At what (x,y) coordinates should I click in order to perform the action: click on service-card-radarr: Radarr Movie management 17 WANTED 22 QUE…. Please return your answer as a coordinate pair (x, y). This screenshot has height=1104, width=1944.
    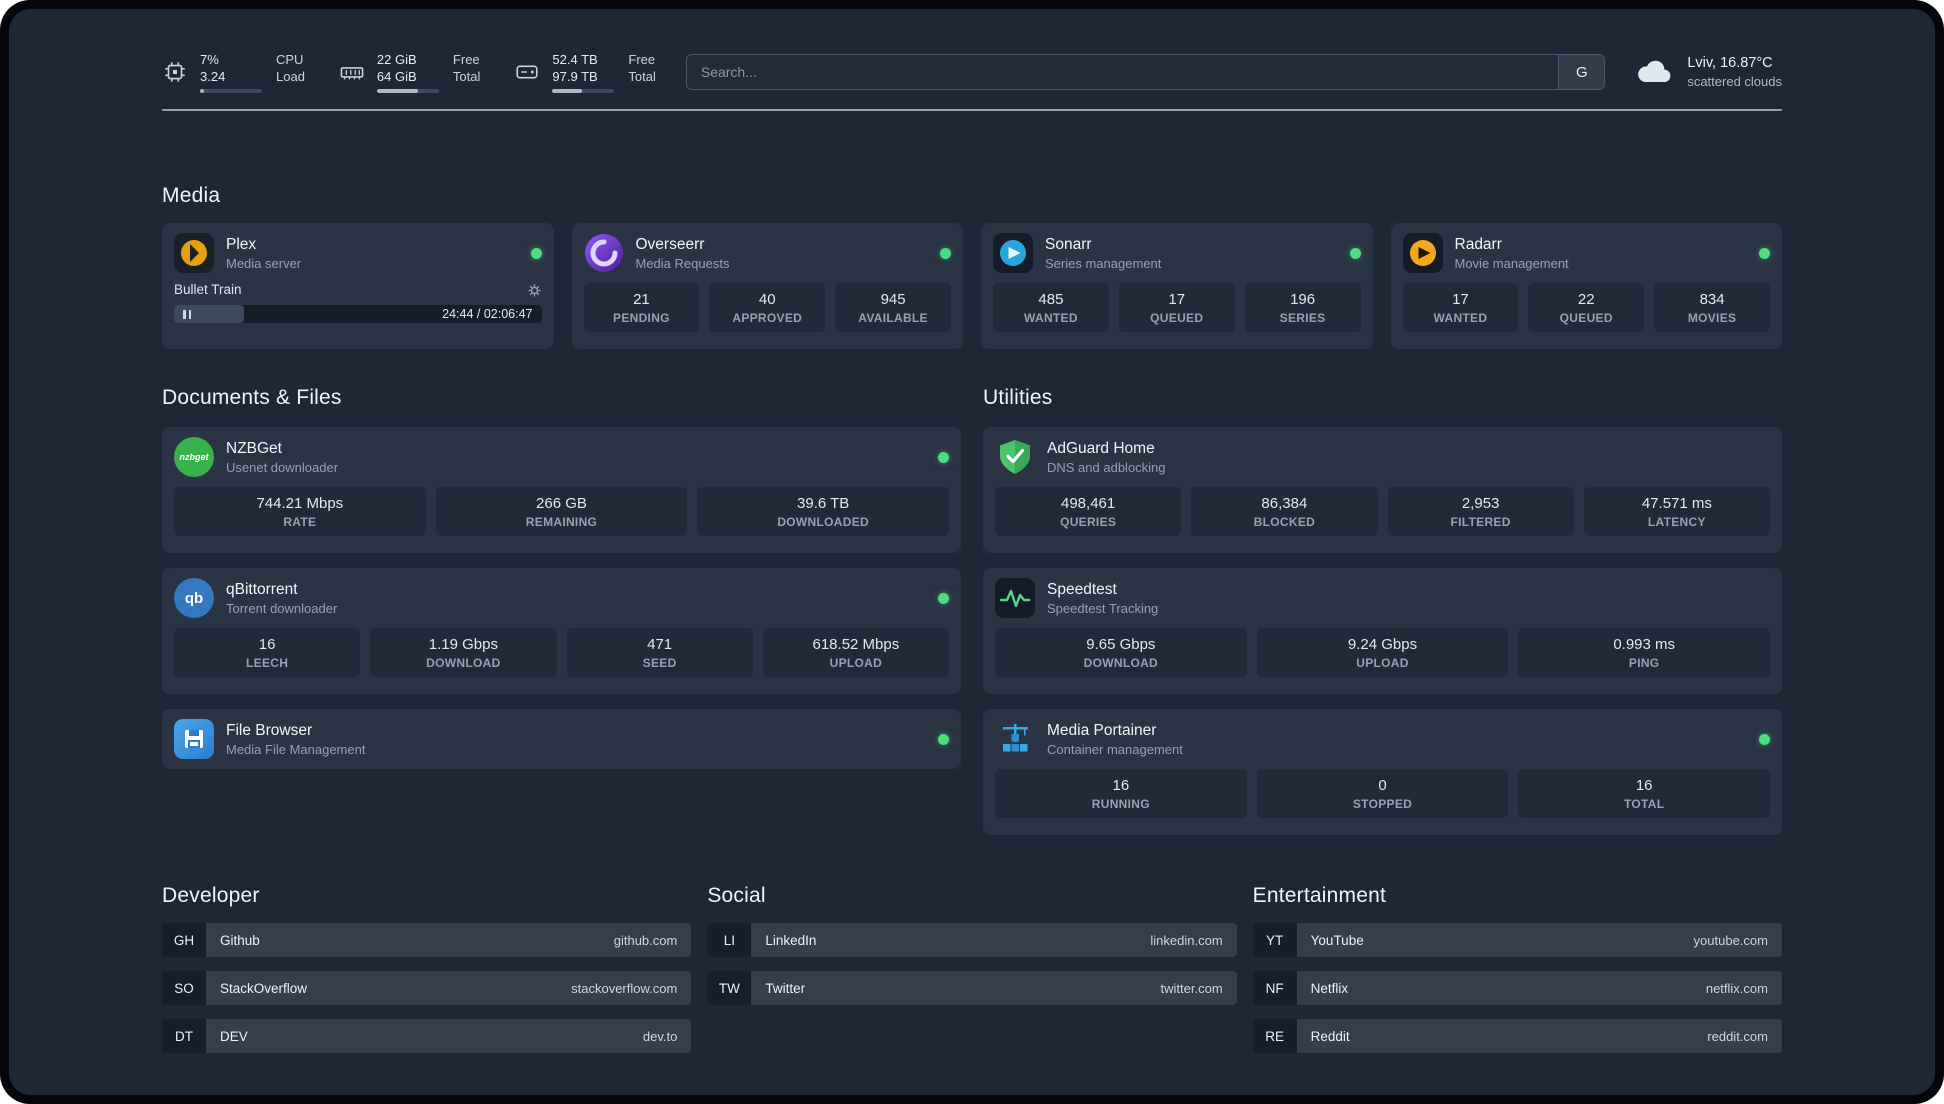
    Looking at the image, I should click on (1586, 286).